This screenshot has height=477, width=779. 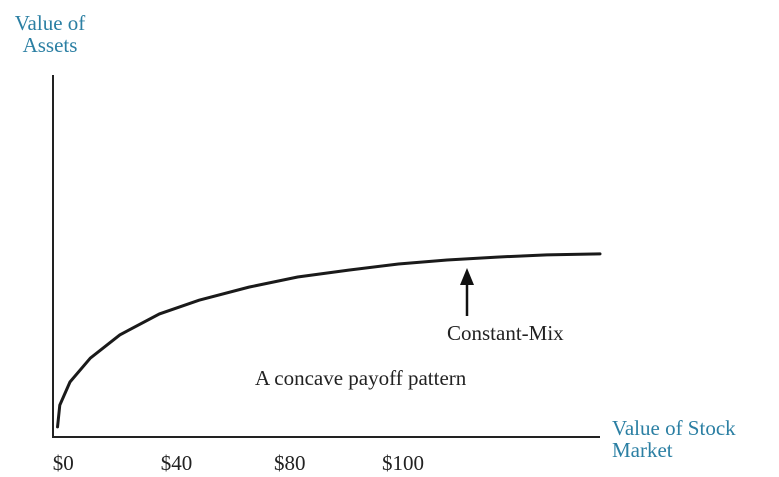 I want to click on x-tick-label: $0, so click(x=63, y=463).